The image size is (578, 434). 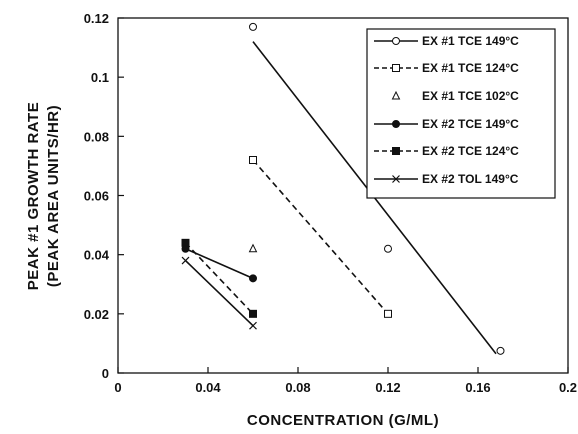 What do you see at coordinates (297, 387) in the screenshot?
I see `x-tick-label: 0.08` at bounding box center [297, 387].